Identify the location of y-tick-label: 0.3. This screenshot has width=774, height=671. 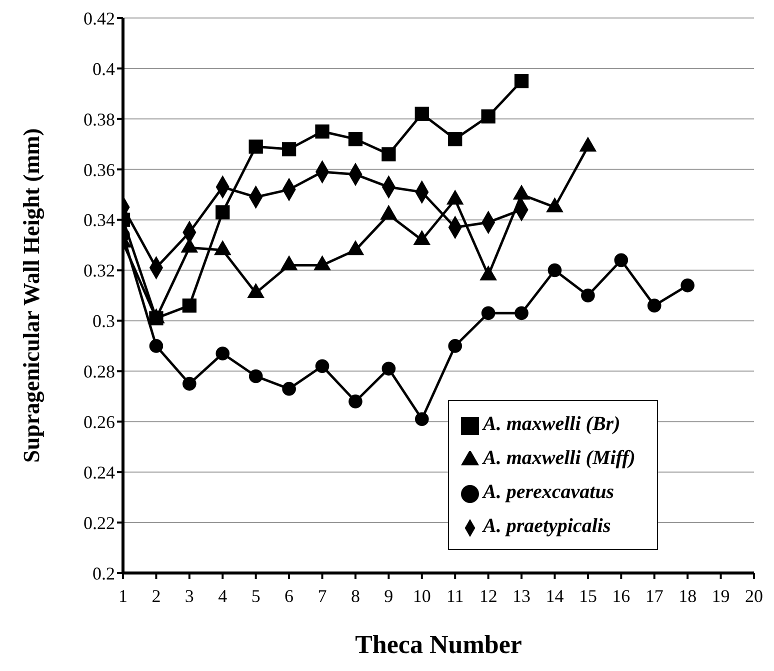
(103, 321).